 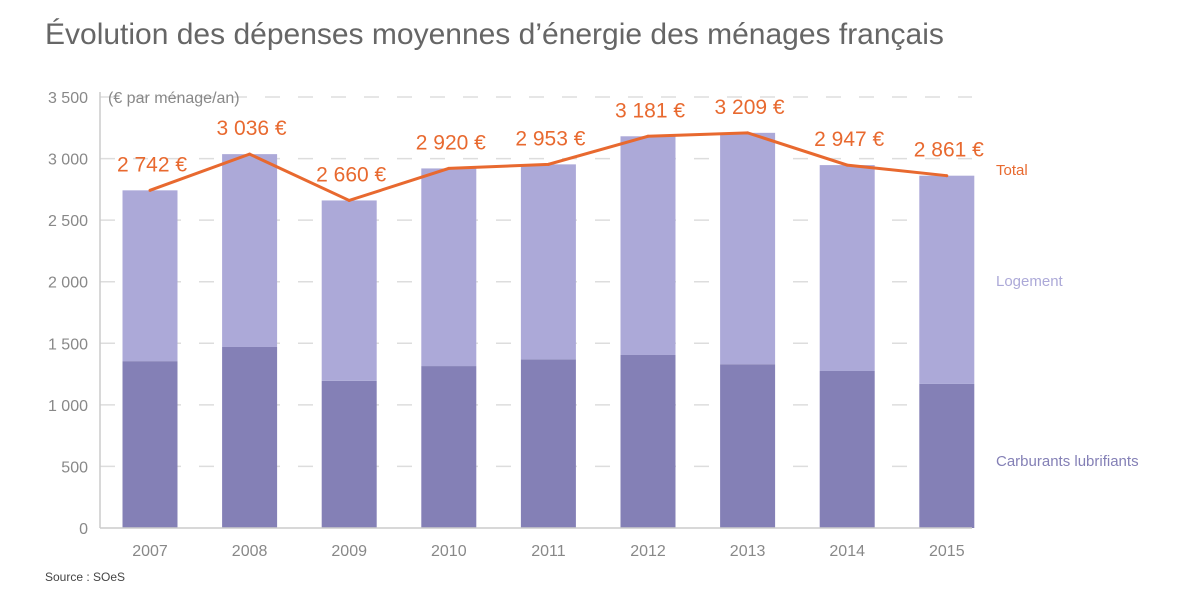 I want to click on y-tick-label: 3 000, so click(x=68, y=160).